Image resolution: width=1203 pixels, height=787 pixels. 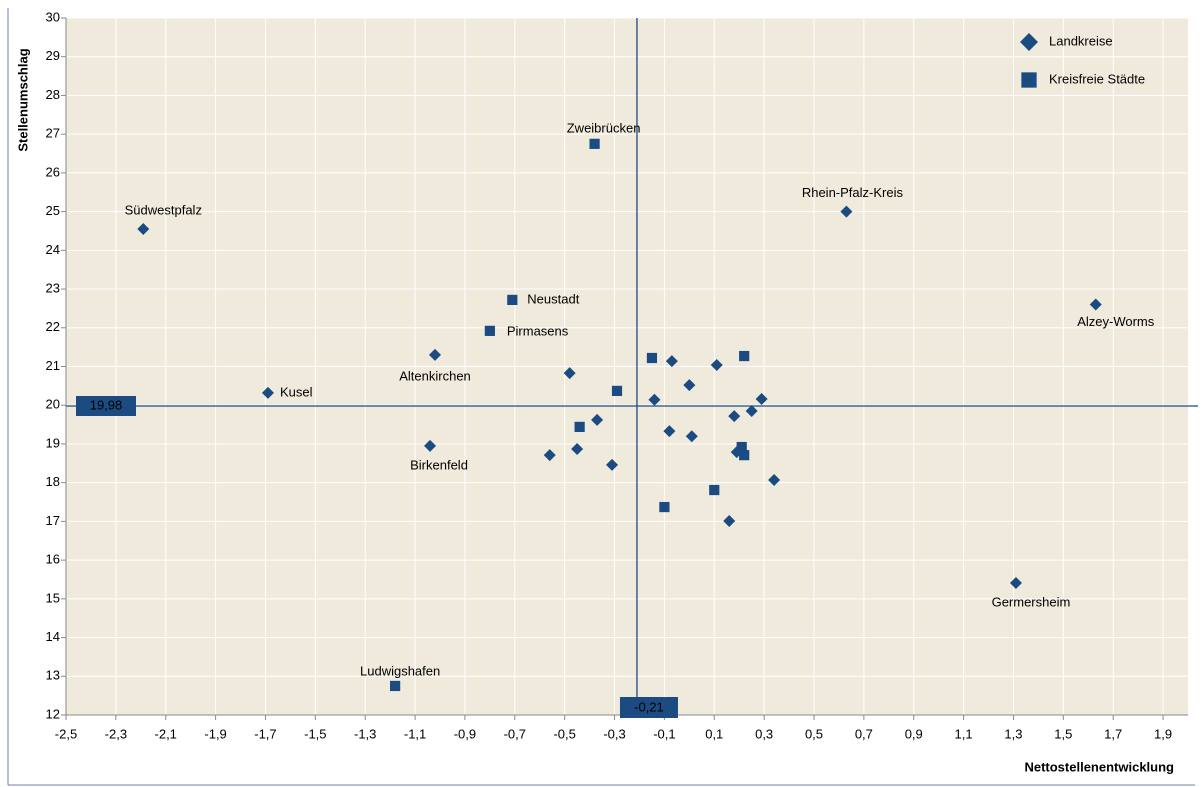 I want to click on x-axis-title: Nettostellenentwicklung, so click(x=1099, y=766).